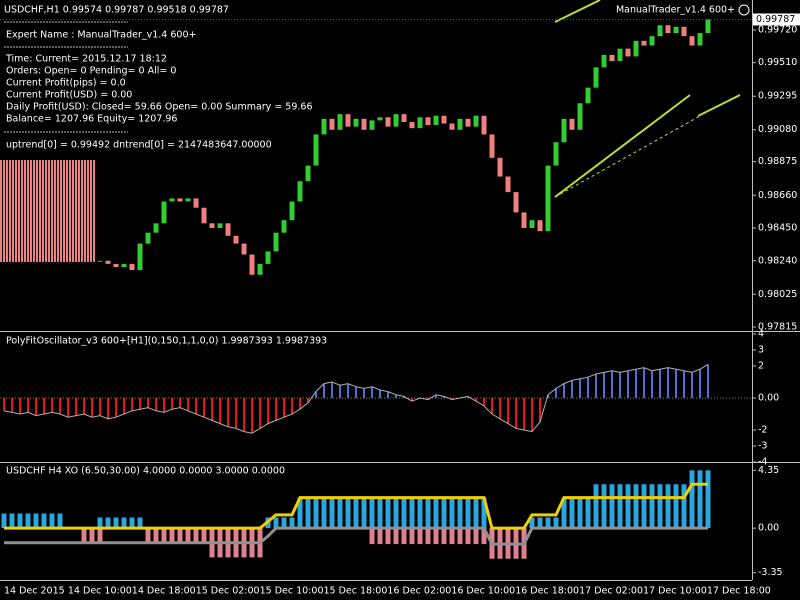 The height and width of the screenshot is (600, 800). Describe the element at coordinates (356, 398) in the screenshot. I see `osc-line` at that location.